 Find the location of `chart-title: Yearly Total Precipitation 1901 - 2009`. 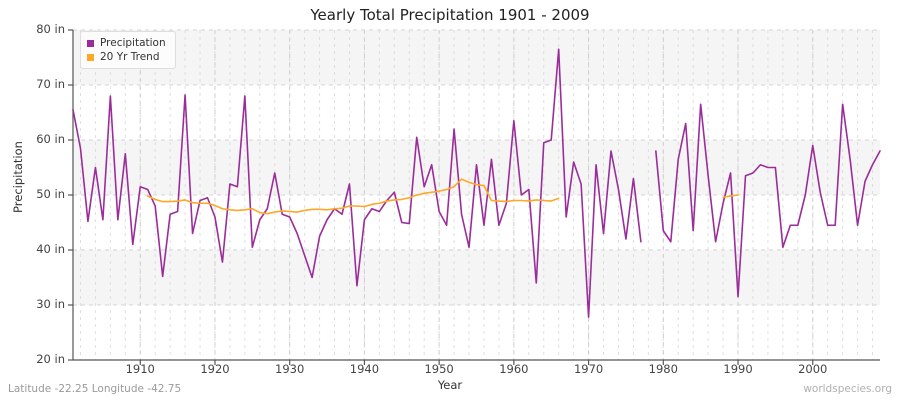

chart-title: Yearly Total Precipitation 1901 - 2009 is located at coordinates (450, 15).